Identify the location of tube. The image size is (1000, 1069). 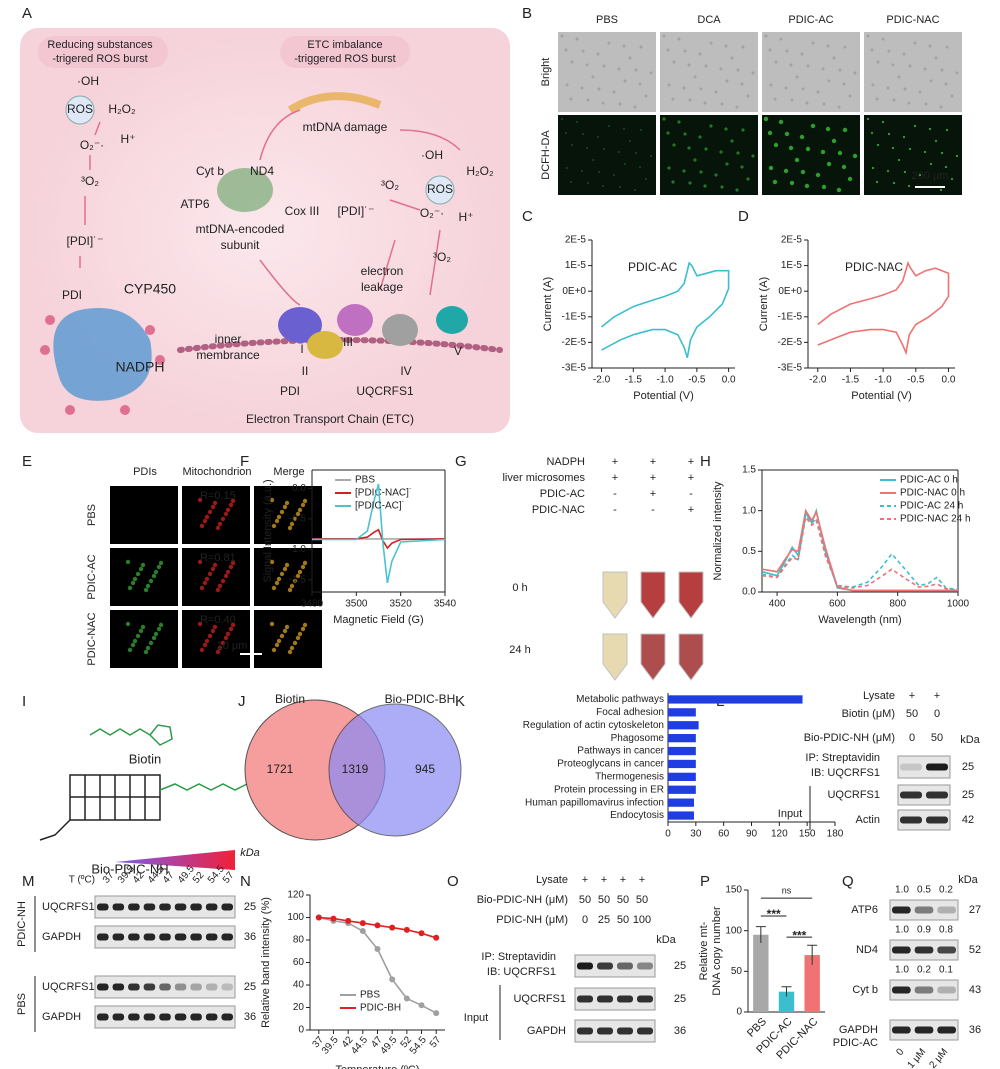
(653, 657).